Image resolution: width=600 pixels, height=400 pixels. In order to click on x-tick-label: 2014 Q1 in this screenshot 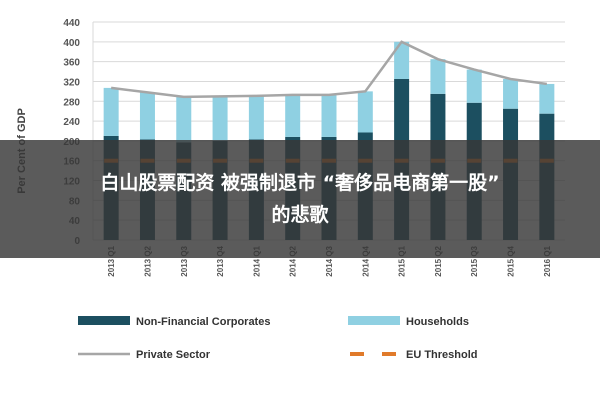, I will do `click(256, 260)`.